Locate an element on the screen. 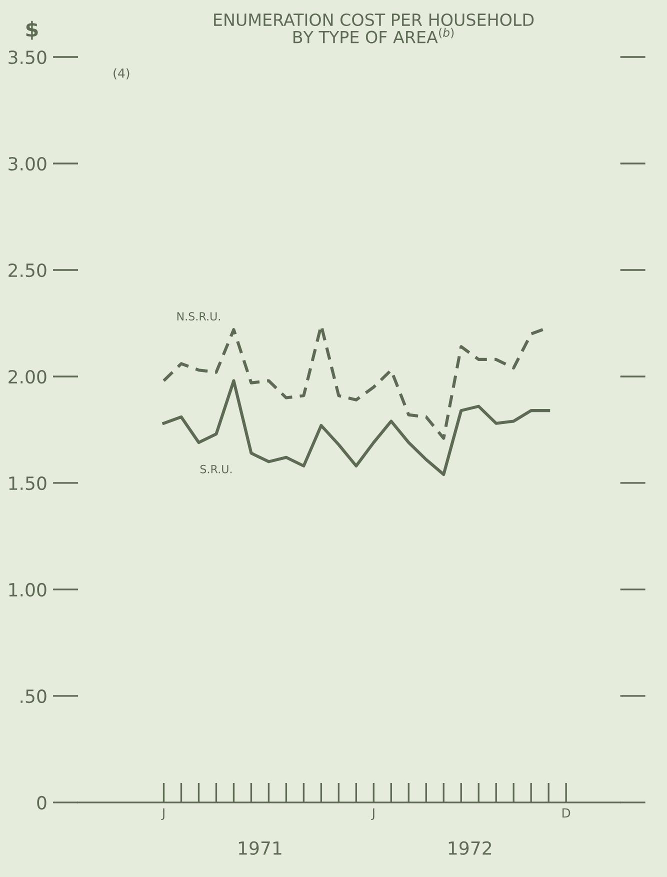  line-series is located at coordinates (356, 427).